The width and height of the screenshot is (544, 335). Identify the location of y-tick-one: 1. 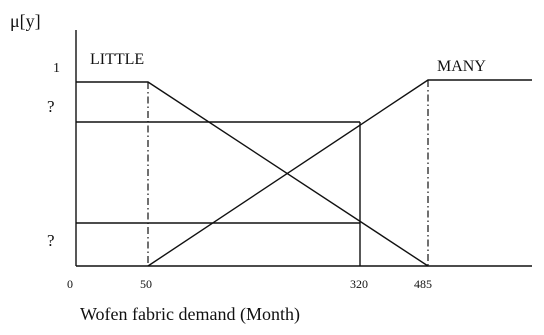
(56, 68).